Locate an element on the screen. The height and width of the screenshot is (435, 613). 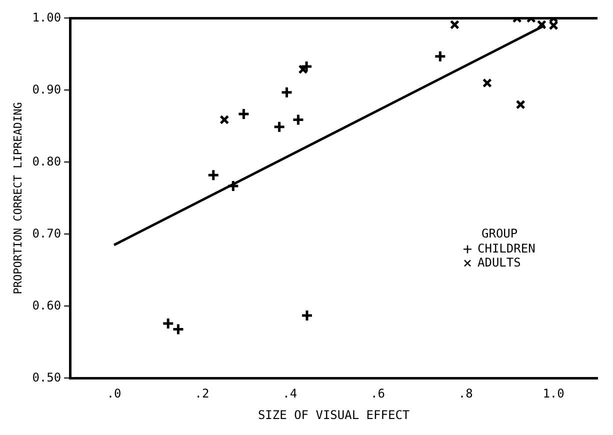
x-axis-title: SIZE OF VISUAL EFFECT is located at coordinates (334, 415).